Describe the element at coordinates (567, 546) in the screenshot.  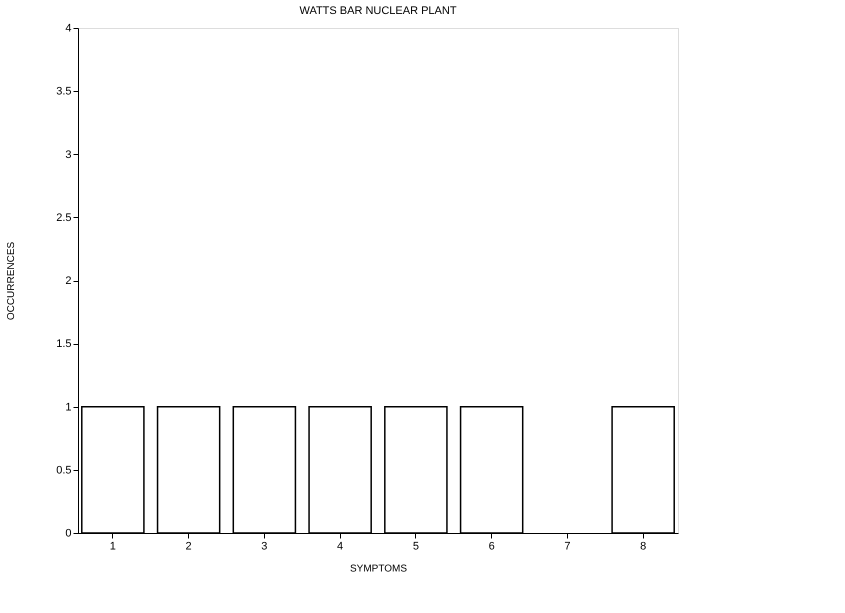
I see `x-tick-label: 7` at that location.